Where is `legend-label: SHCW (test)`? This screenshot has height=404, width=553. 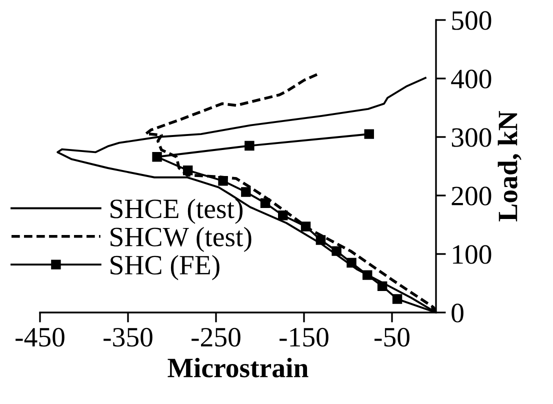 legend-label: SHCW (test) is located at coordinates (181, 239).